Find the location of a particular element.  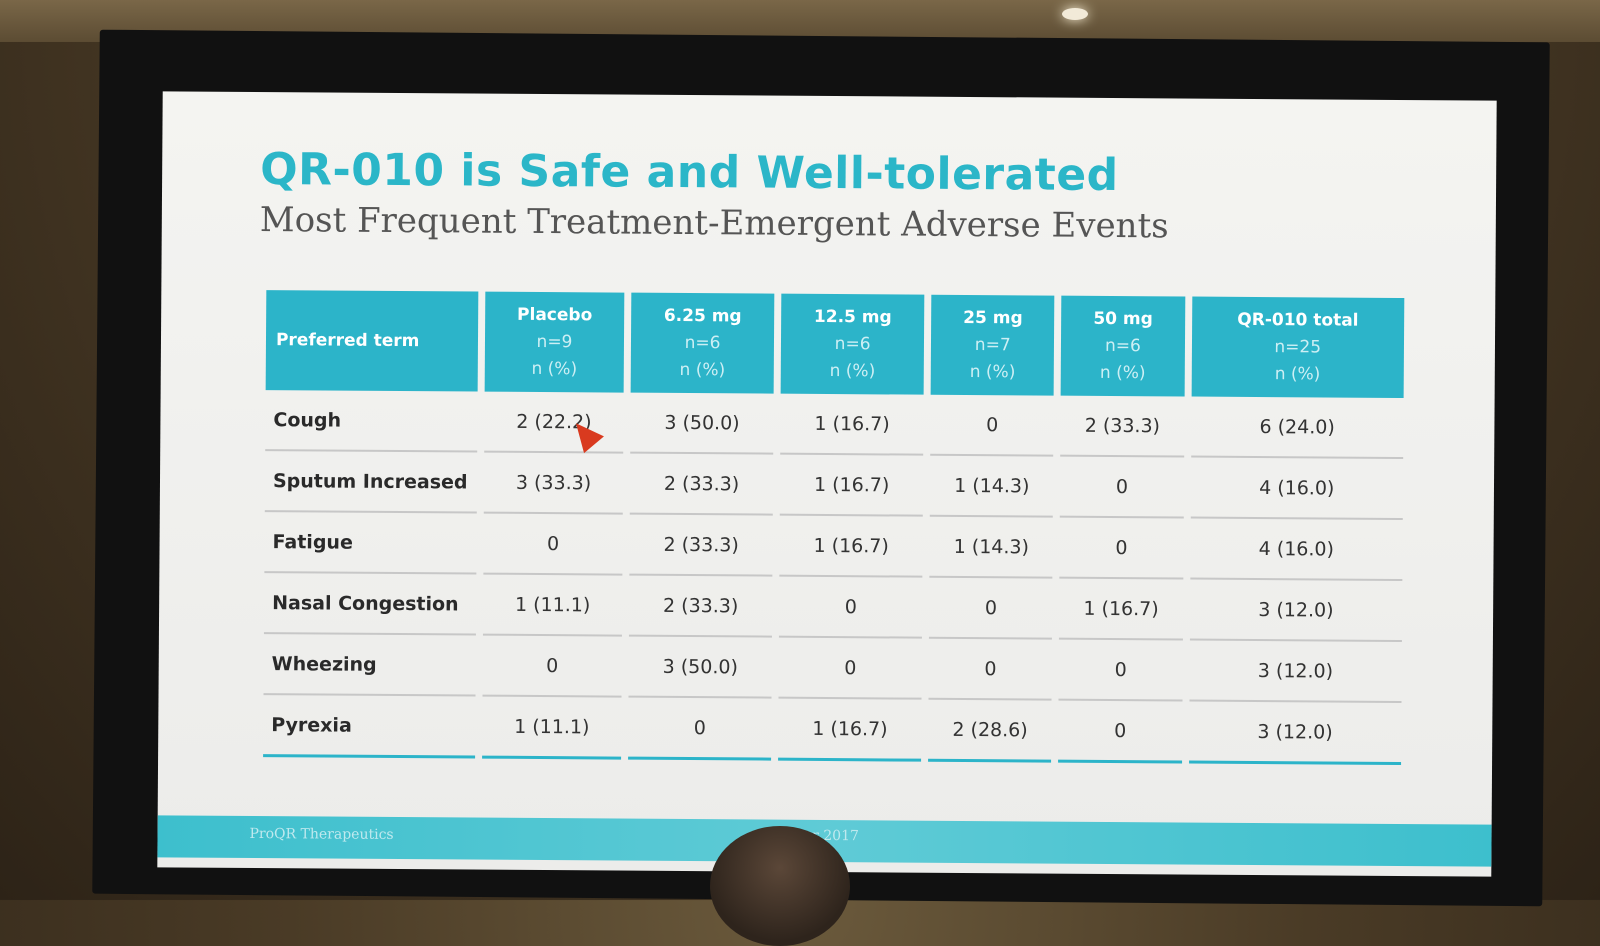

footer-company: ProQR Therapeutics is located at coordinates (321, 834).